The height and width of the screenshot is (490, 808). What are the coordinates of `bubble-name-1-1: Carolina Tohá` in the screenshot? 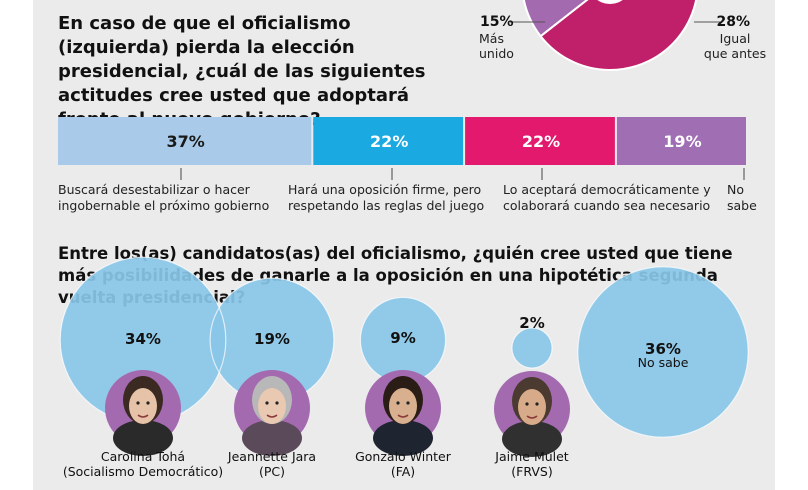 It's located at (143, 456).